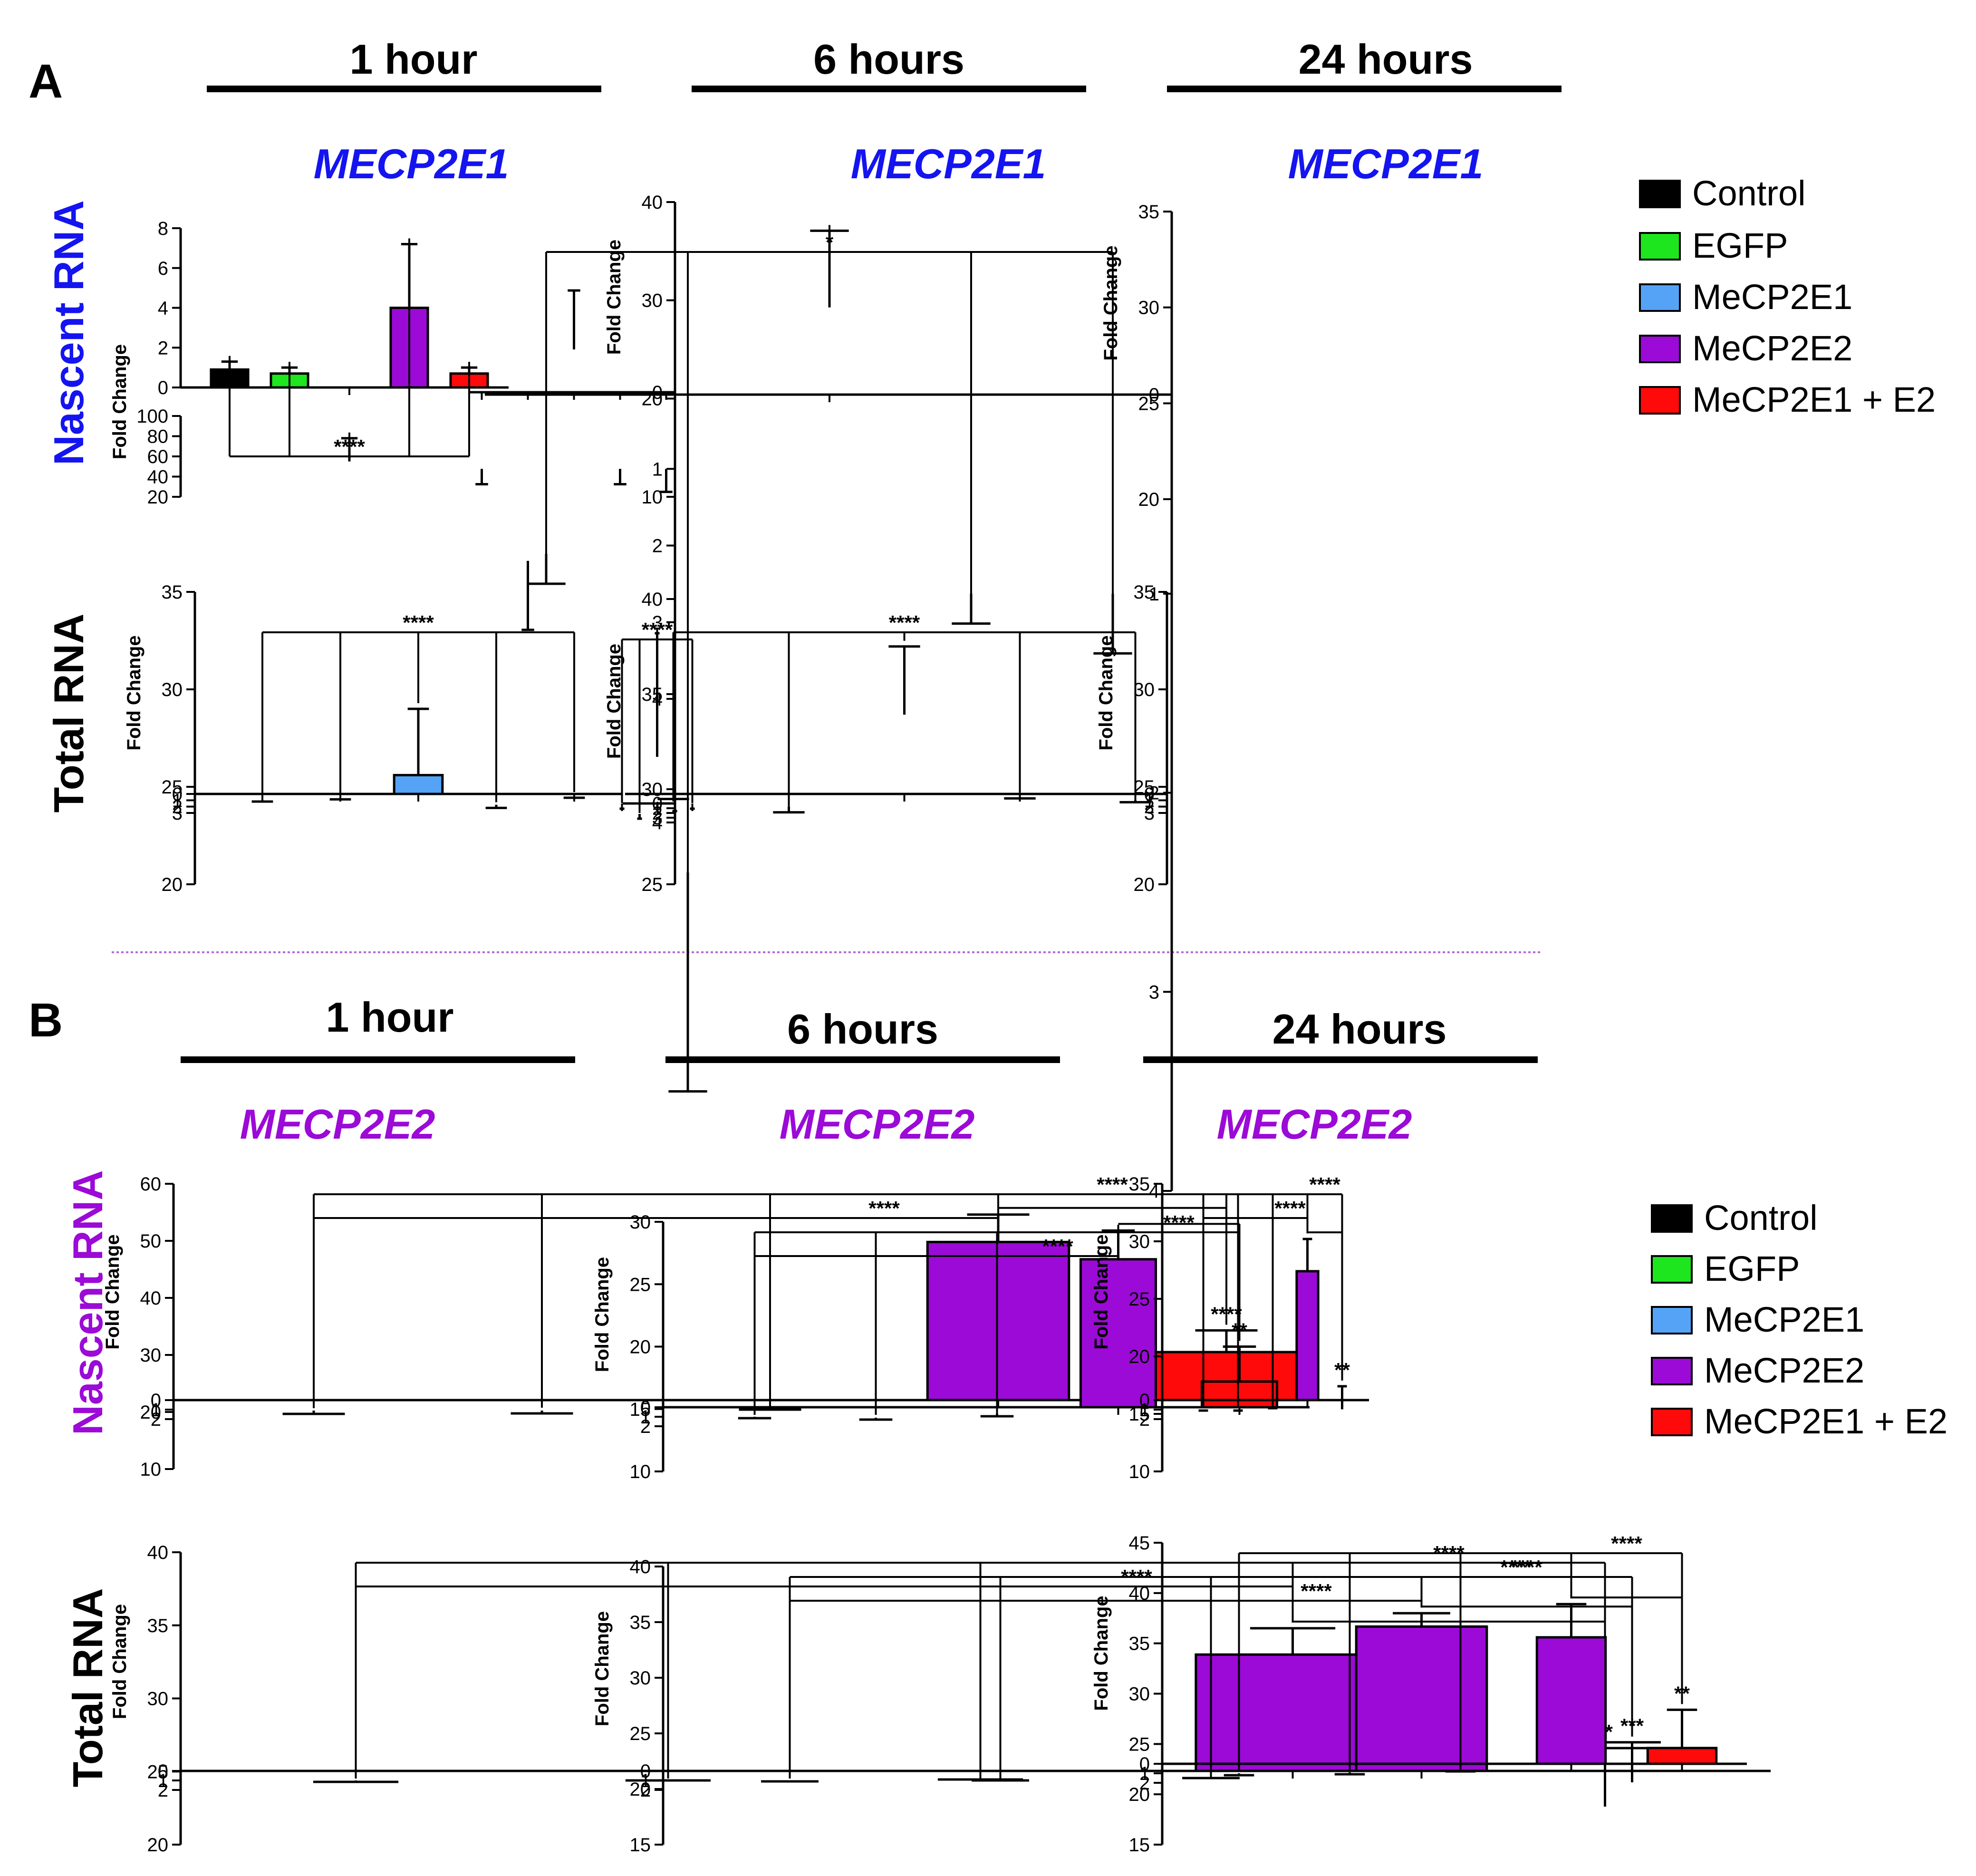 This screenshot has width=1976, height=1876. What do you see at coordinates (46, 1021) in the screenshot?
I see `panel-letter-b: B` at bounding box center [46, 1021].